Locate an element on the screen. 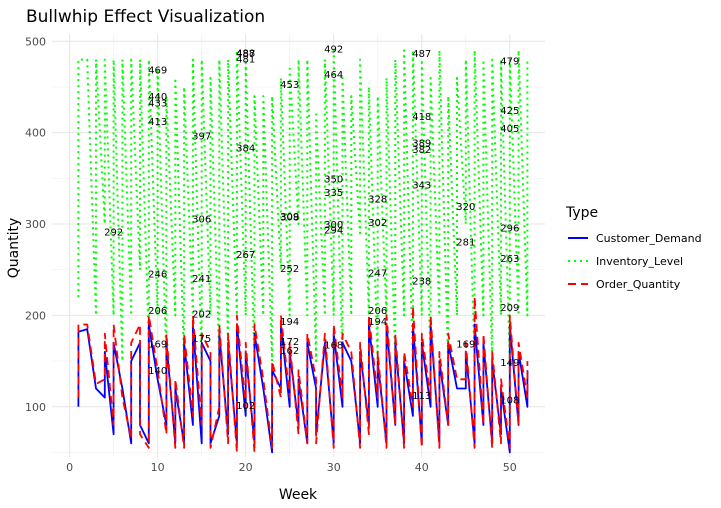  x-tick-label: 30 is located at coordinates (334, 467).